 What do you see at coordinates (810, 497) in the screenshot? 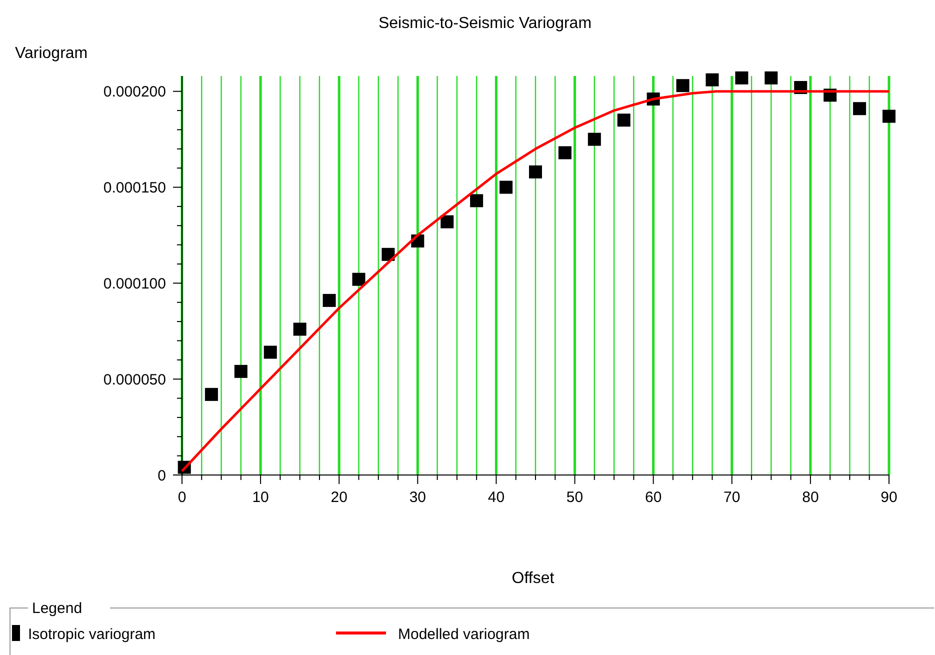
I see `x-tick-label: 80` at bounding box center [810, 497].